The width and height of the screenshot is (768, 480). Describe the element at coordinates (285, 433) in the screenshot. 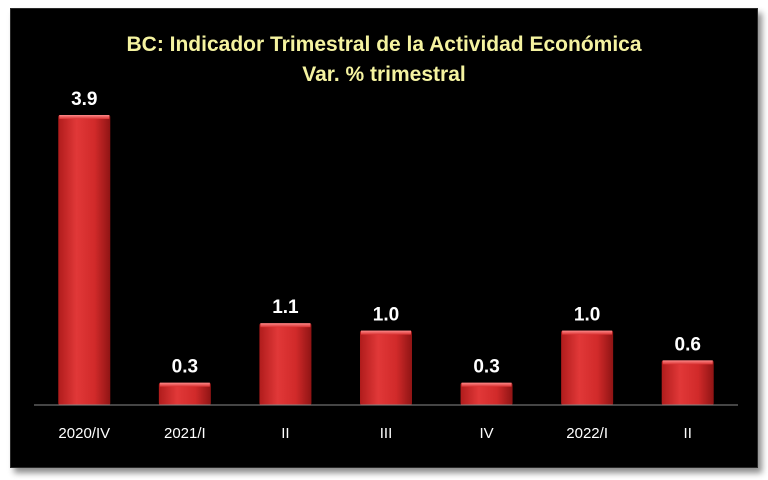

I see `x-tick-label-2: II` at that location.